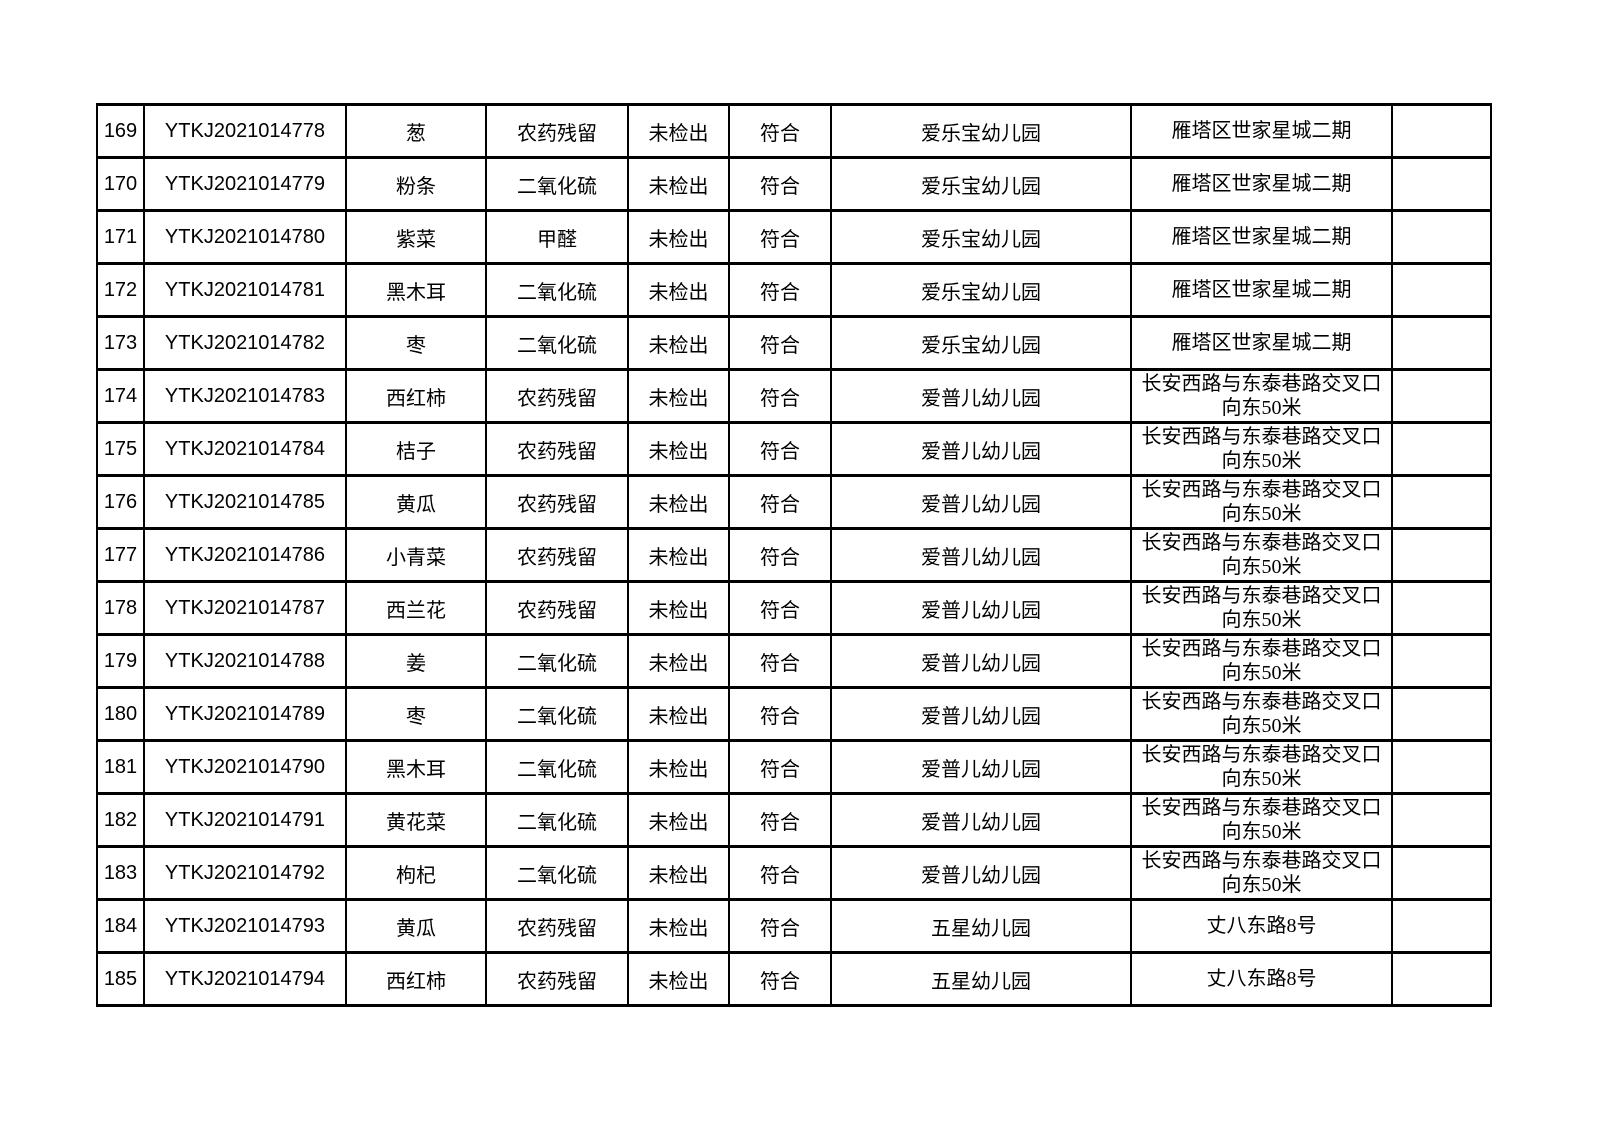 This screenshot has height=1131, width=1600. Describe the element at coordinates (416, 767) in the screenshot. I see `cell-food-item: 黑木耳` at that location.